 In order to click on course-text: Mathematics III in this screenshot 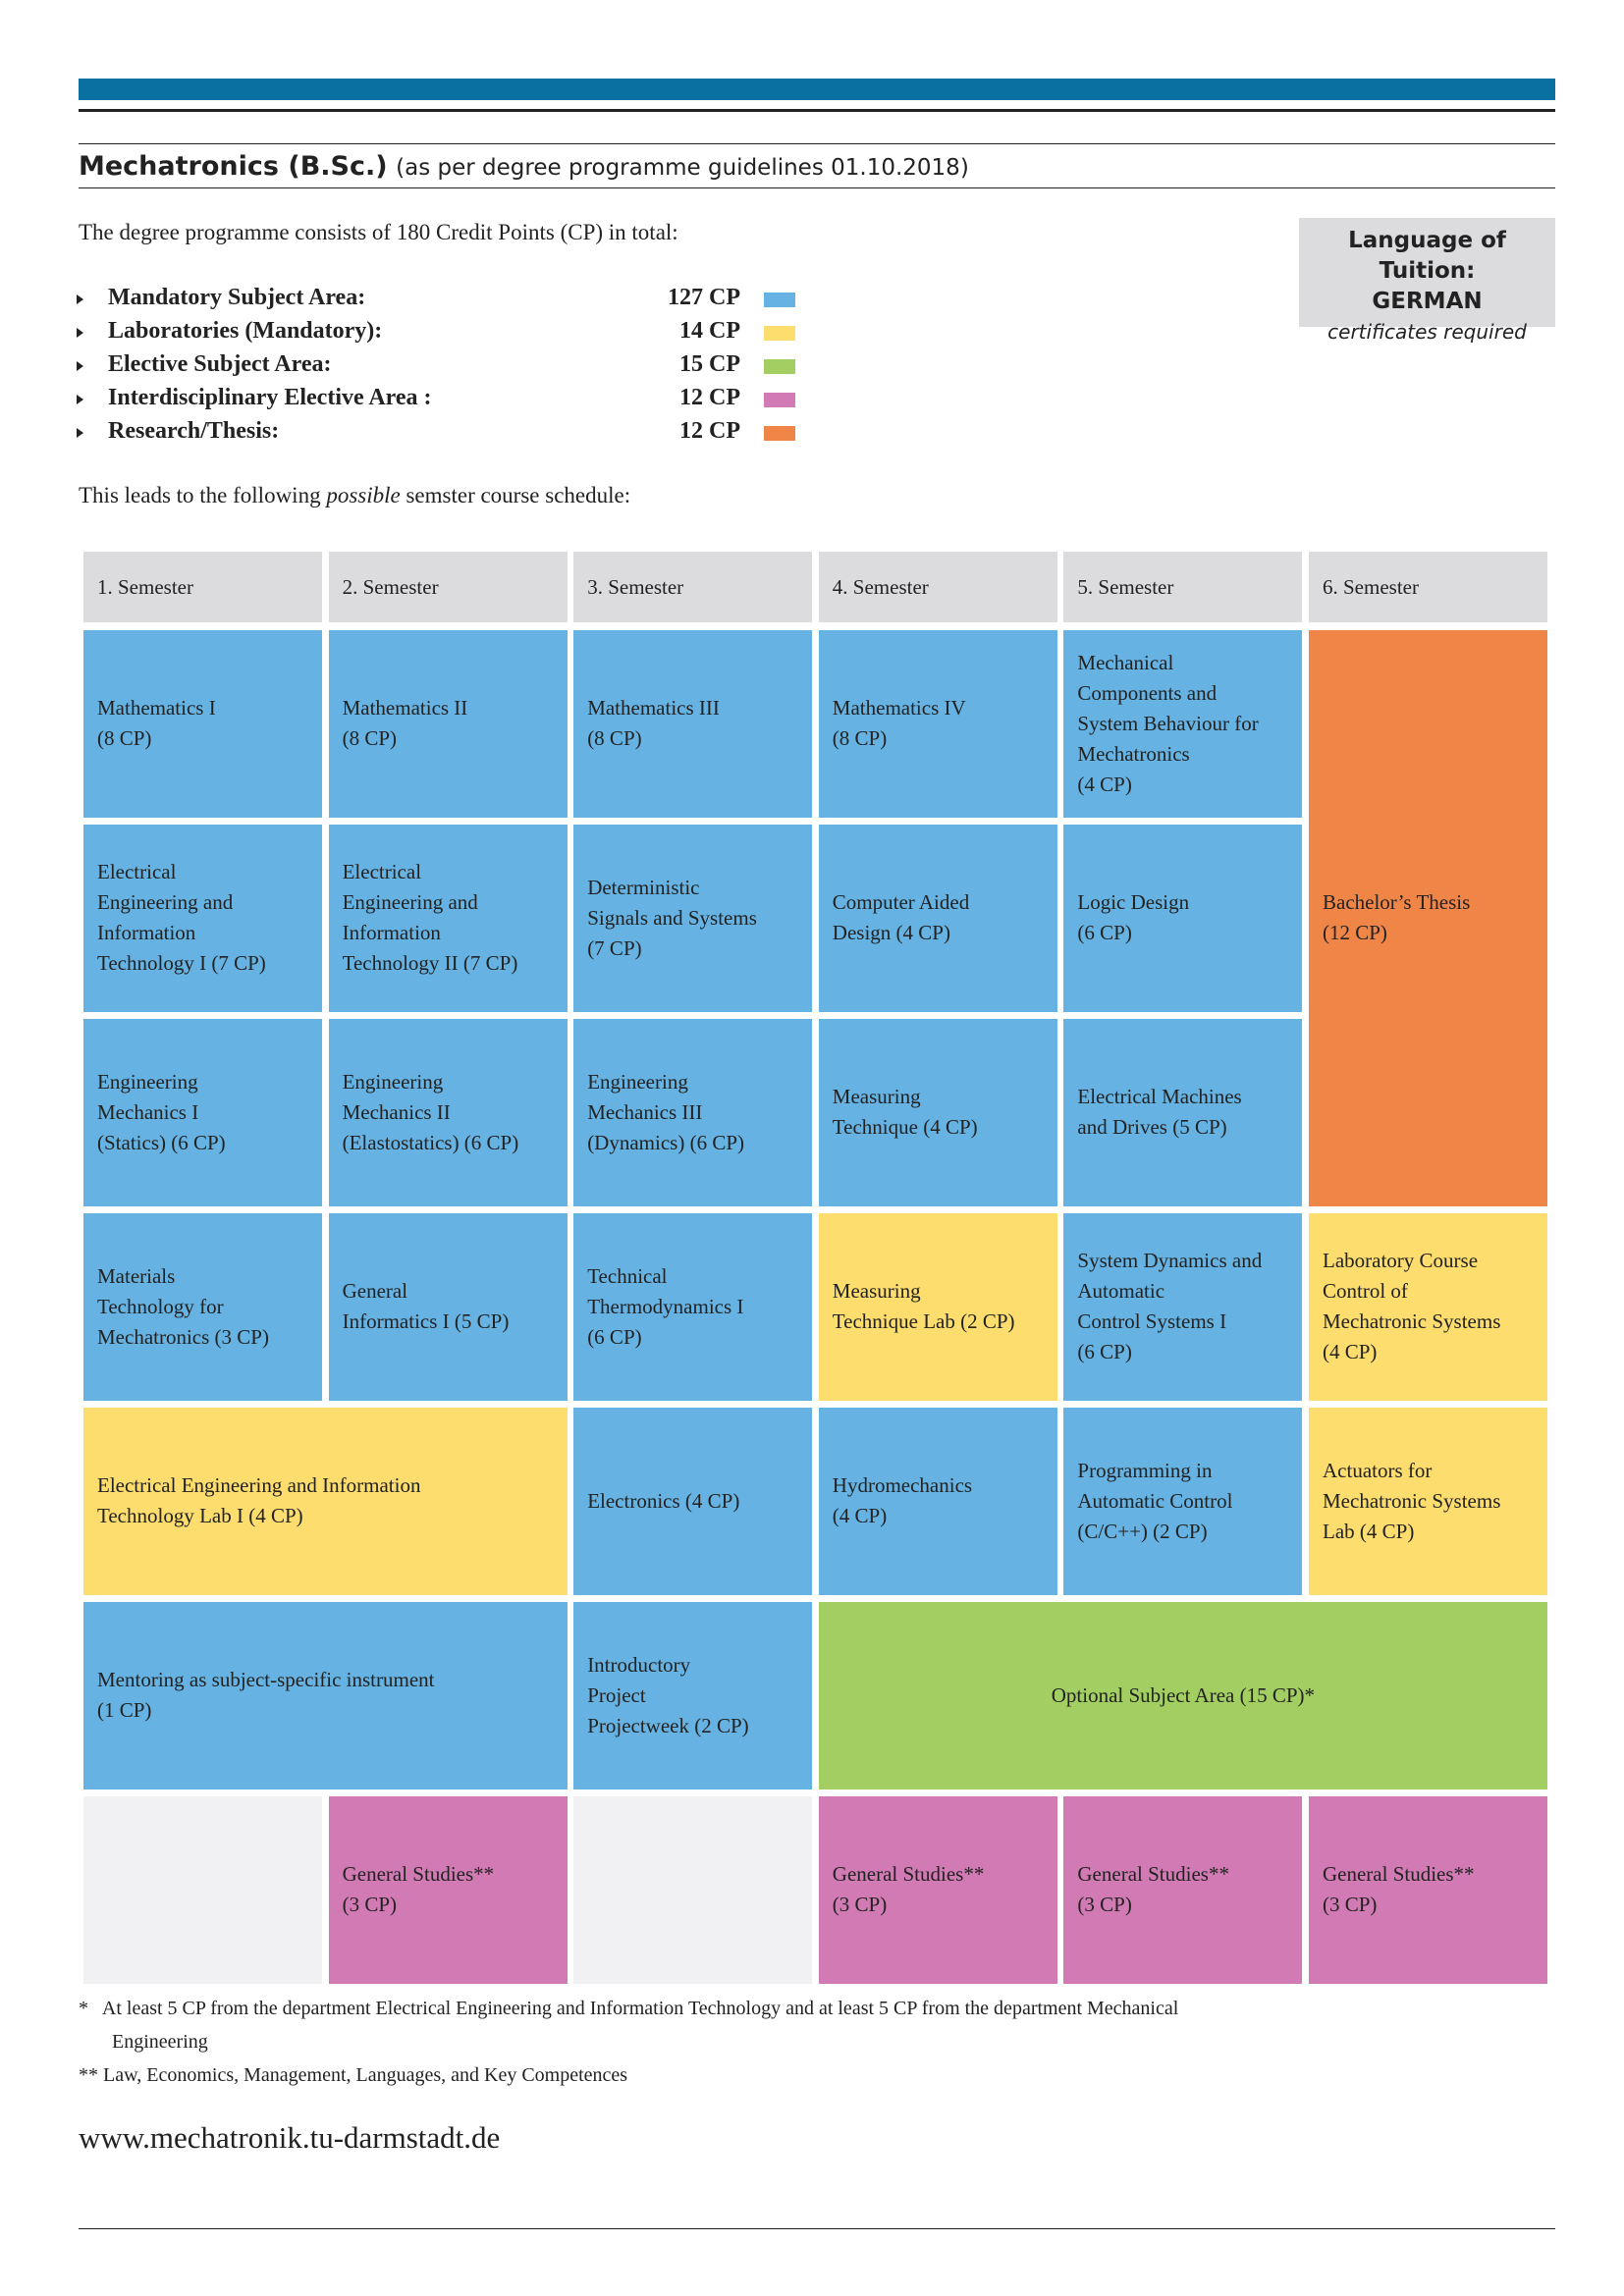, I will do `click(653, 709)`.